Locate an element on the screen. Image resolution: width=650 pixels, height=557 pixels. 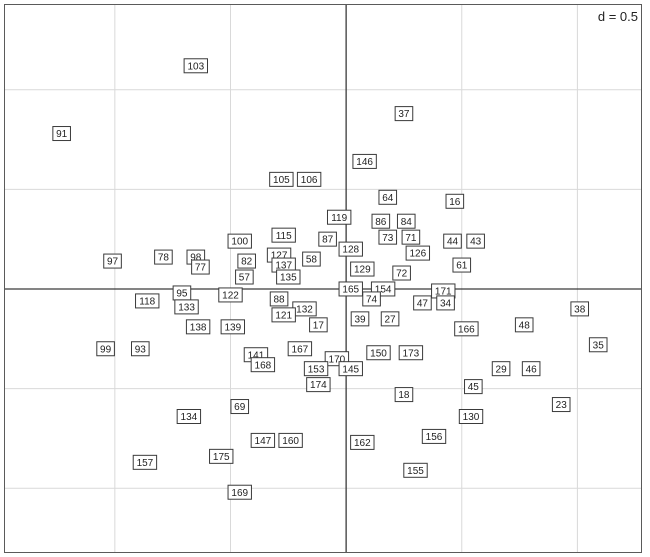
point-label: 18 is located at coordinates (404, 395).